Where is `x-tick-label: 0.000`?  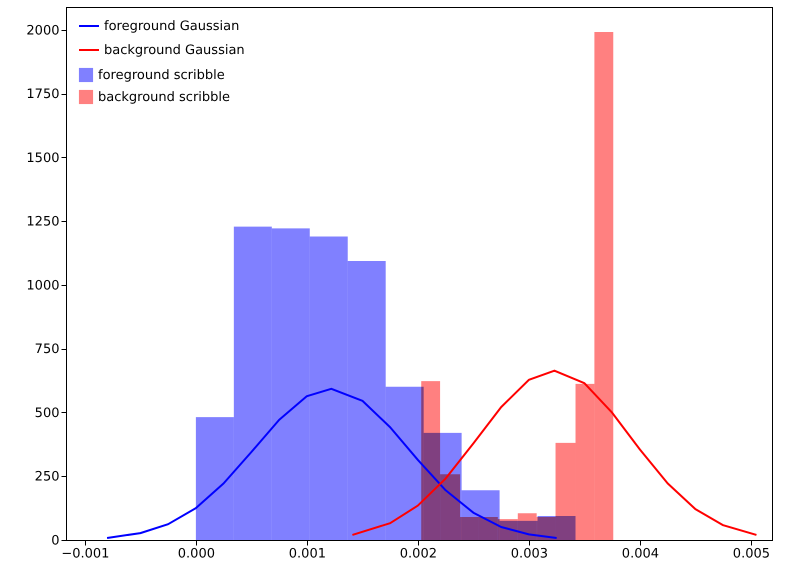 x-tick-label: 0.000 is located at coordinates (196, 554).